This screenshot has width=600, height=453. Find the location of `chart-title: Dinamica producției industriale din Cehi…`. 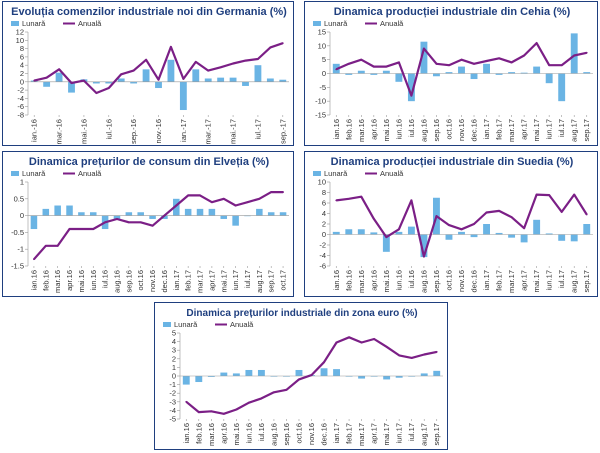

chart-title: Dinamica producției industriale din Cehi… is located at coordinates (452, 12).